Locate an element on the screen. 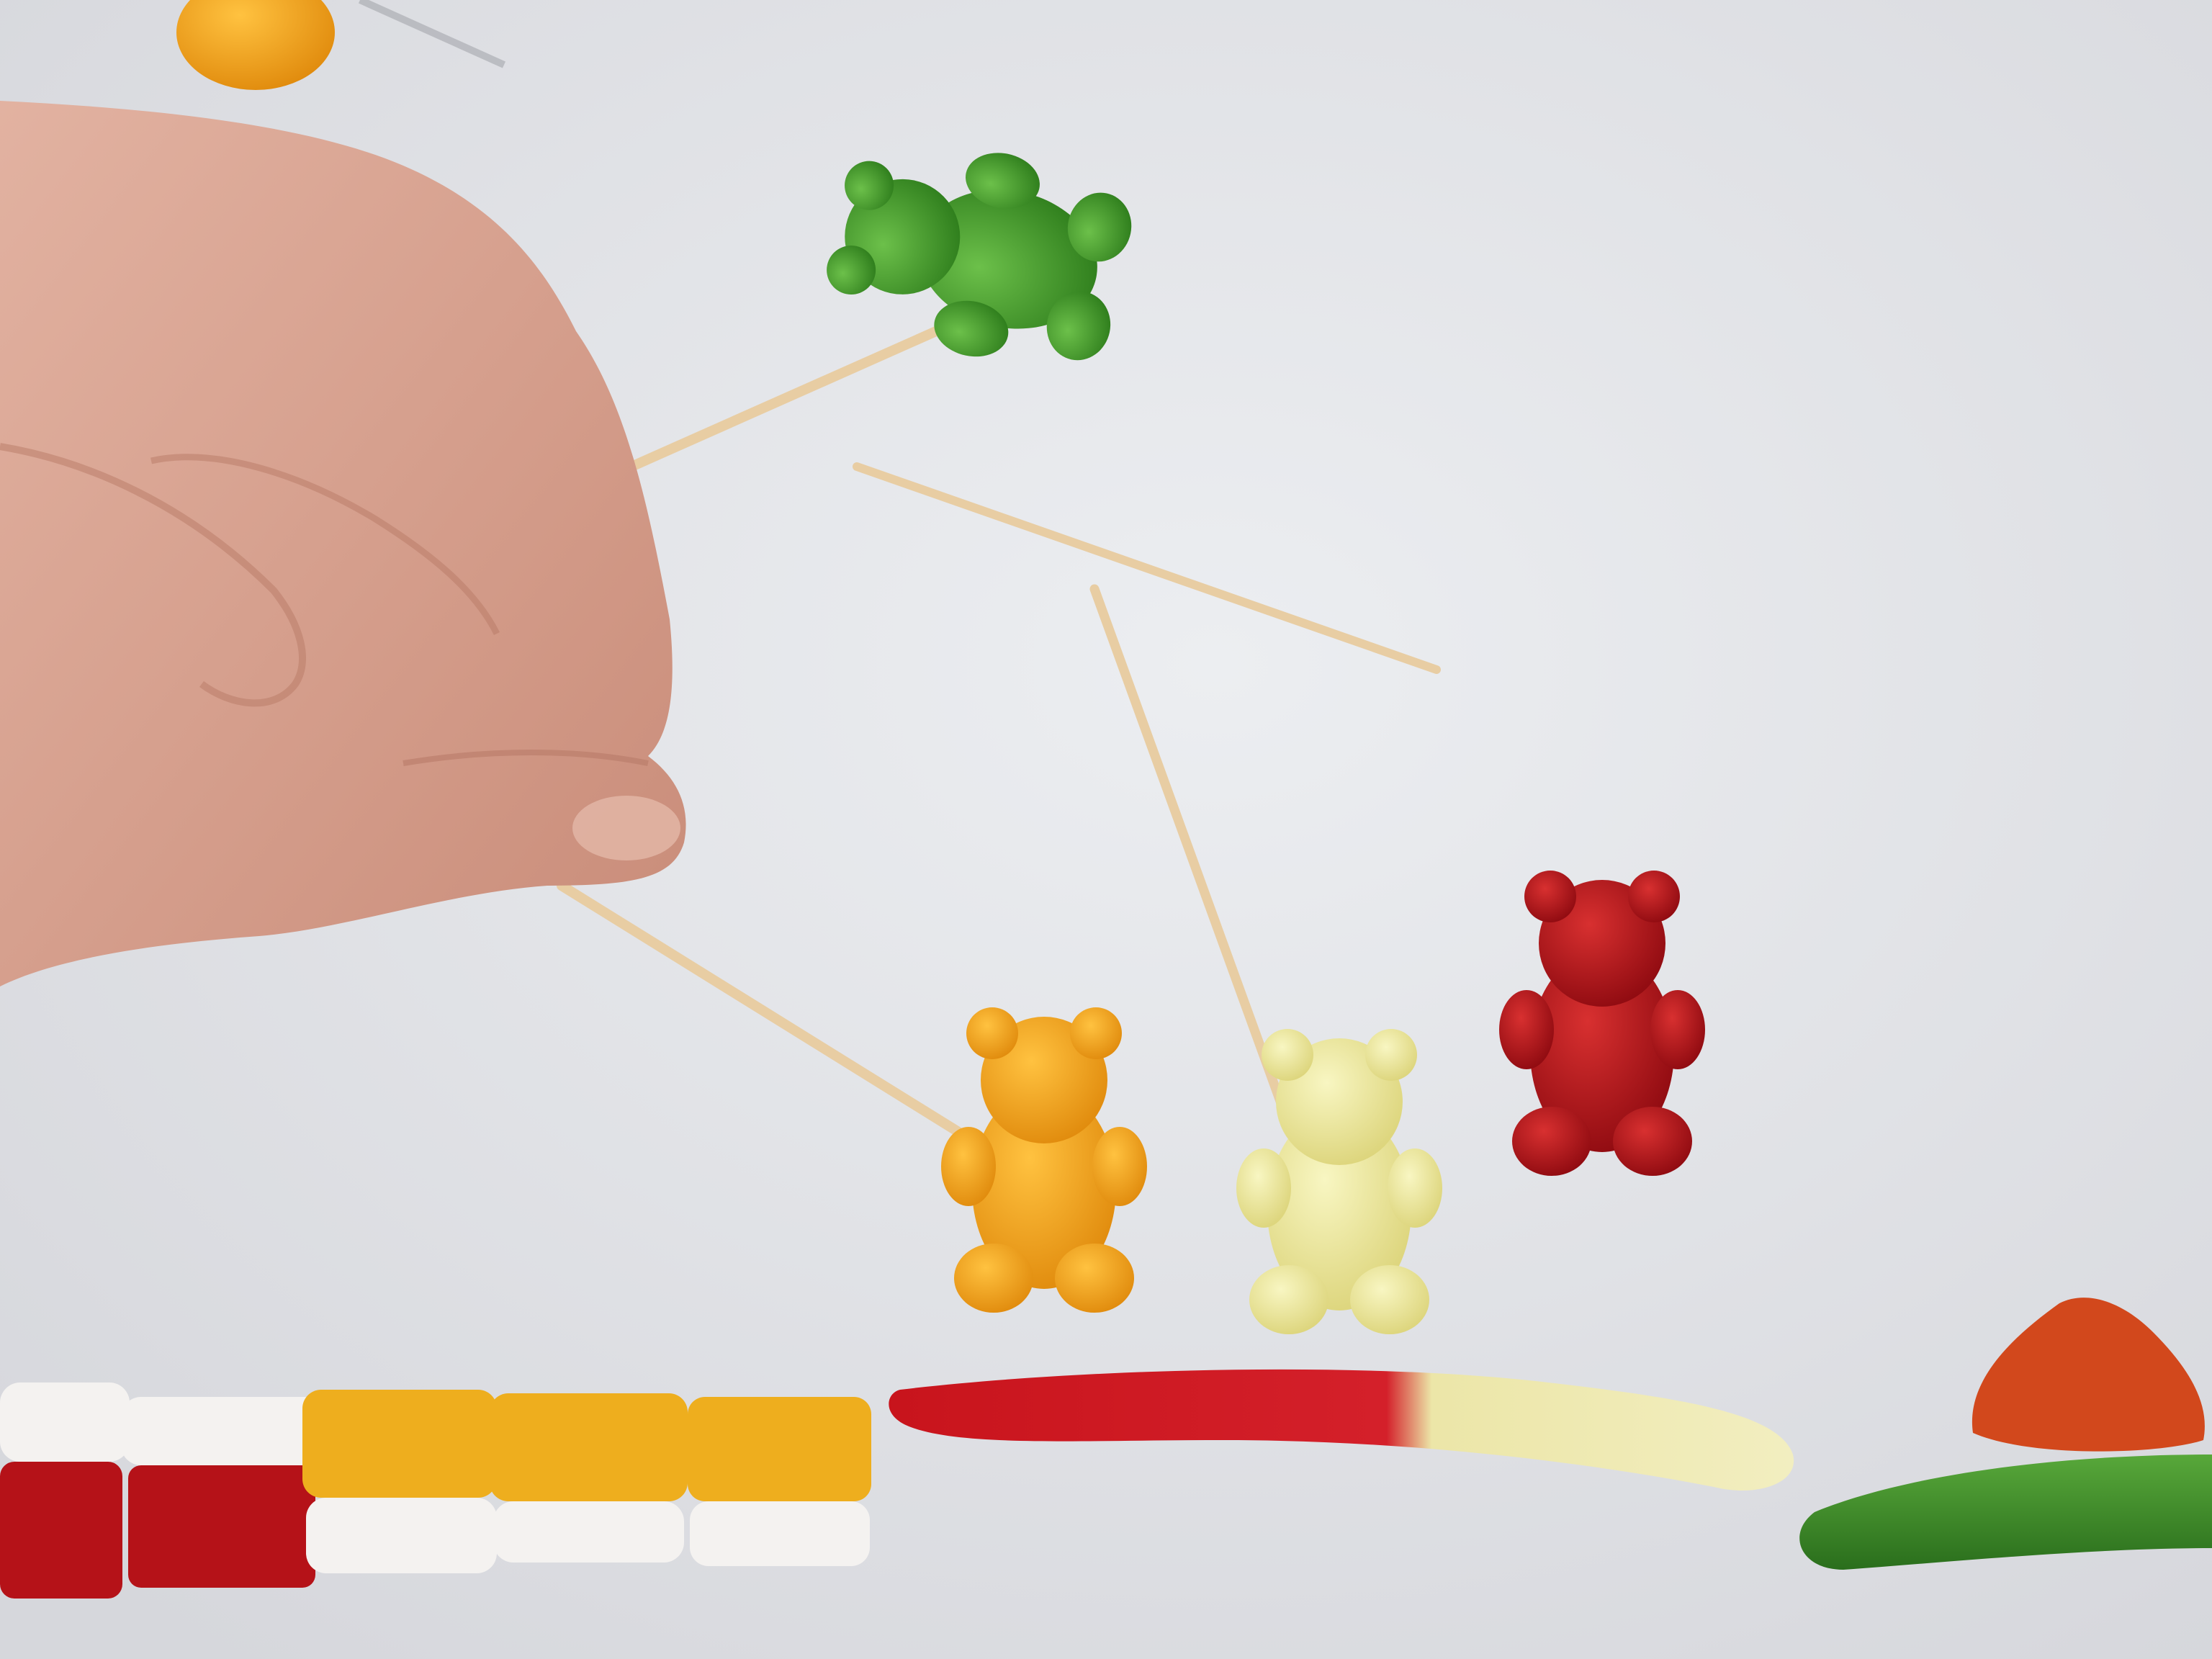 This screenshot has height=1659, width=2212. green-gummy-bear is located at coordinates (980, 257).